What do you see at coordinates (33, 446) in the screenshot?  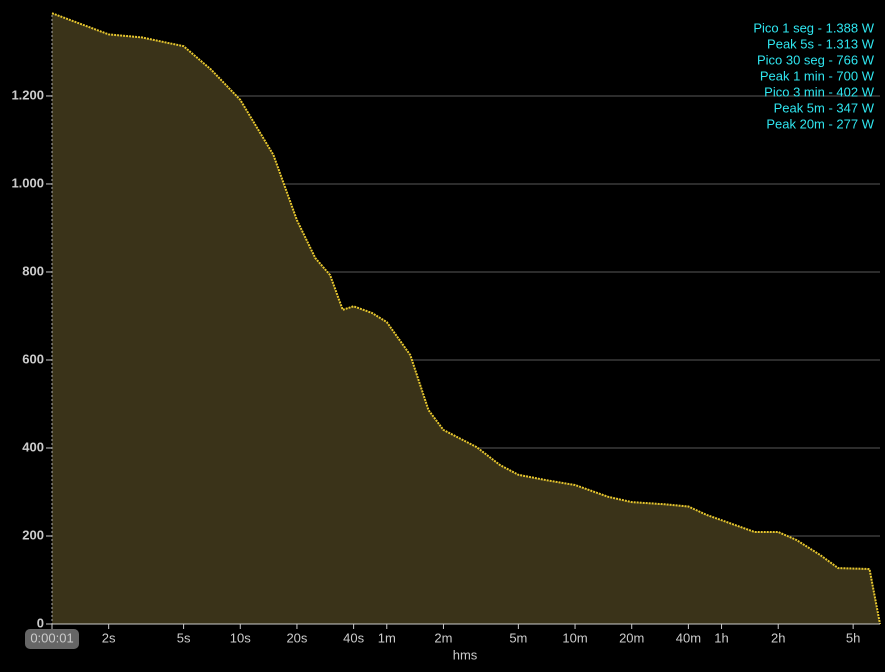 I see `y-tick-label: 400` at bounding box center [33, 446].